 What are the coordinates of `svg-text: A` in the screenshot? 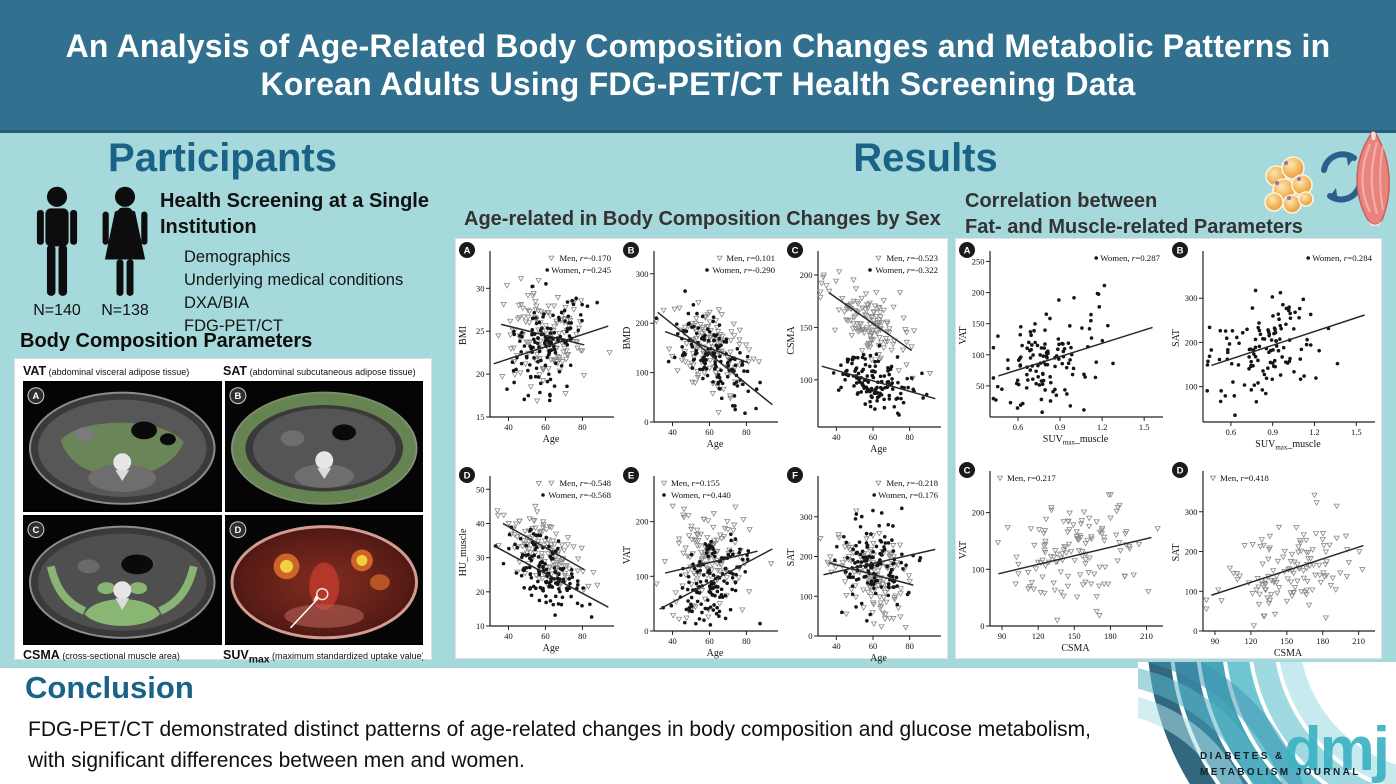 It's located at (967, 250).